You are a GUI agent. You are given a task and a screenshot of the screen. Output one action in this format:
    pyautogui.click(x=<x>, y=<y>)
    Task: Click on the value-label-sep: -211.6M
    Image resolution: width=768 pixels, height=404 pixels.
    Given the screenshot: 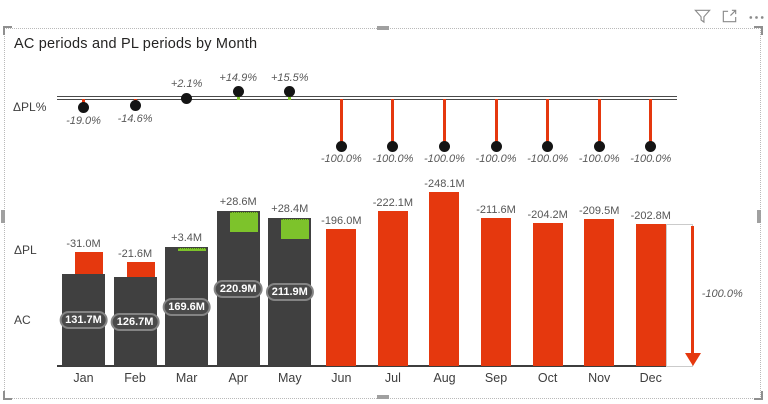 What is the action you would take?
    pyautogui.click(x=496, y=209)
    